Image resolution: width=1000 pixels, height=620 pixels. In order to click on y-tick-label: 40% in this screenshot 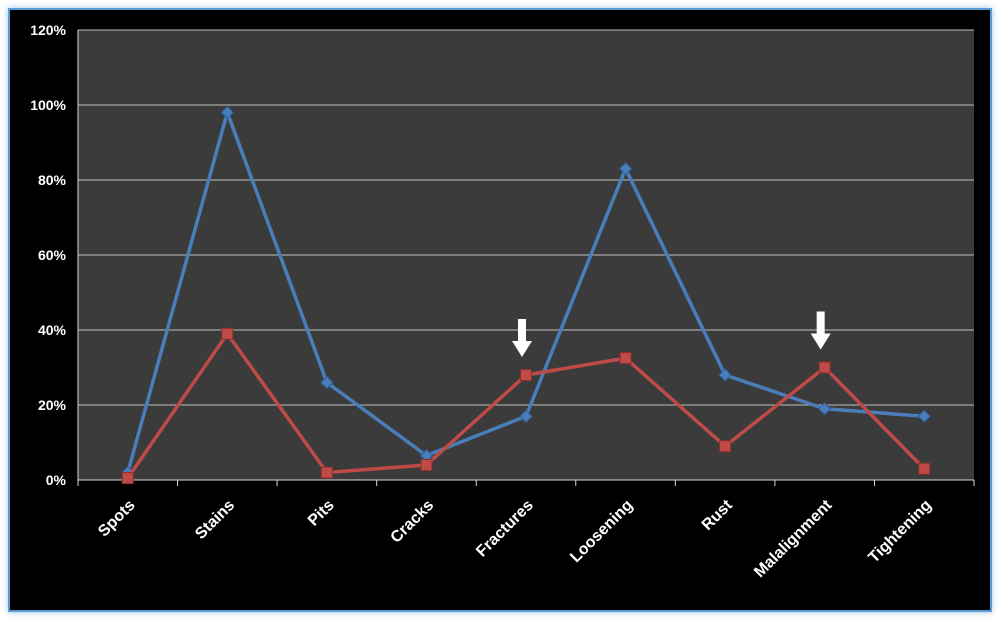, I will do `click(52, 330)`.